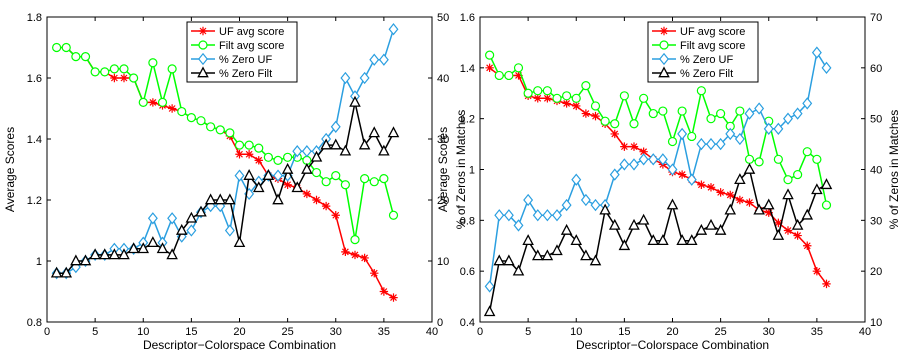 The width and height of the screenshot is (922, 350). What do you see at coordinates (876, 120) in the screenshot?
I see `y2-tick-label: 50` at bounding box center [876, 120].